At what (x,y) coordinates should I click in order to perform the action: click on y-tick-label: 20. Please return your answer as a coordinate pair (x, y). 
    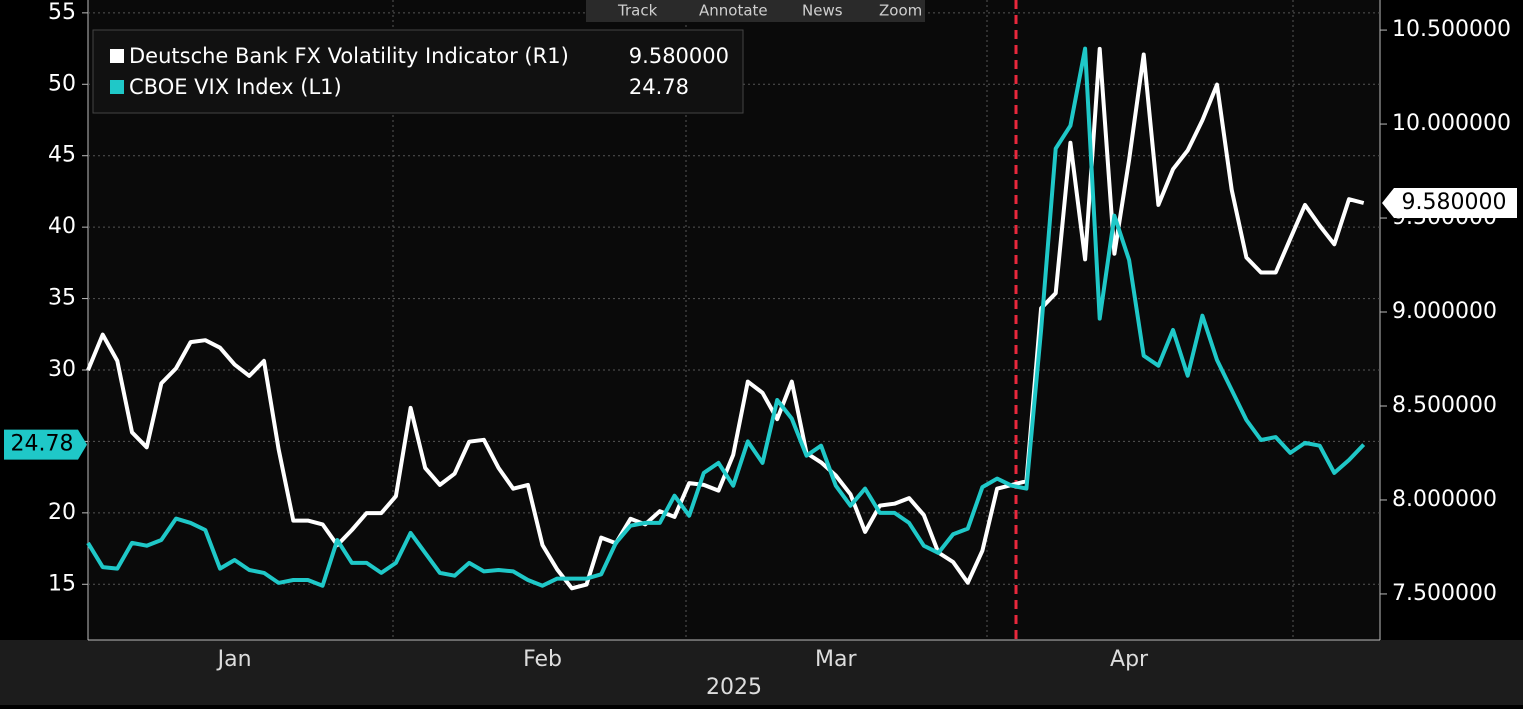
    Looking at the image, I should click on (62, 512).